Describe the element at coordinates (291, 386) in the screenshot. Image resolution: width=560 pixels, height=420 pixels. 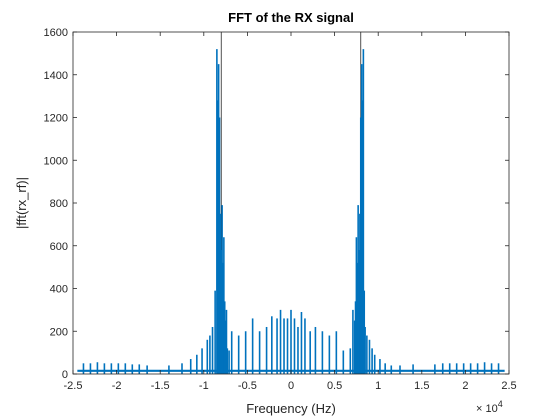
I see `x-tick-label: 0` at that location.